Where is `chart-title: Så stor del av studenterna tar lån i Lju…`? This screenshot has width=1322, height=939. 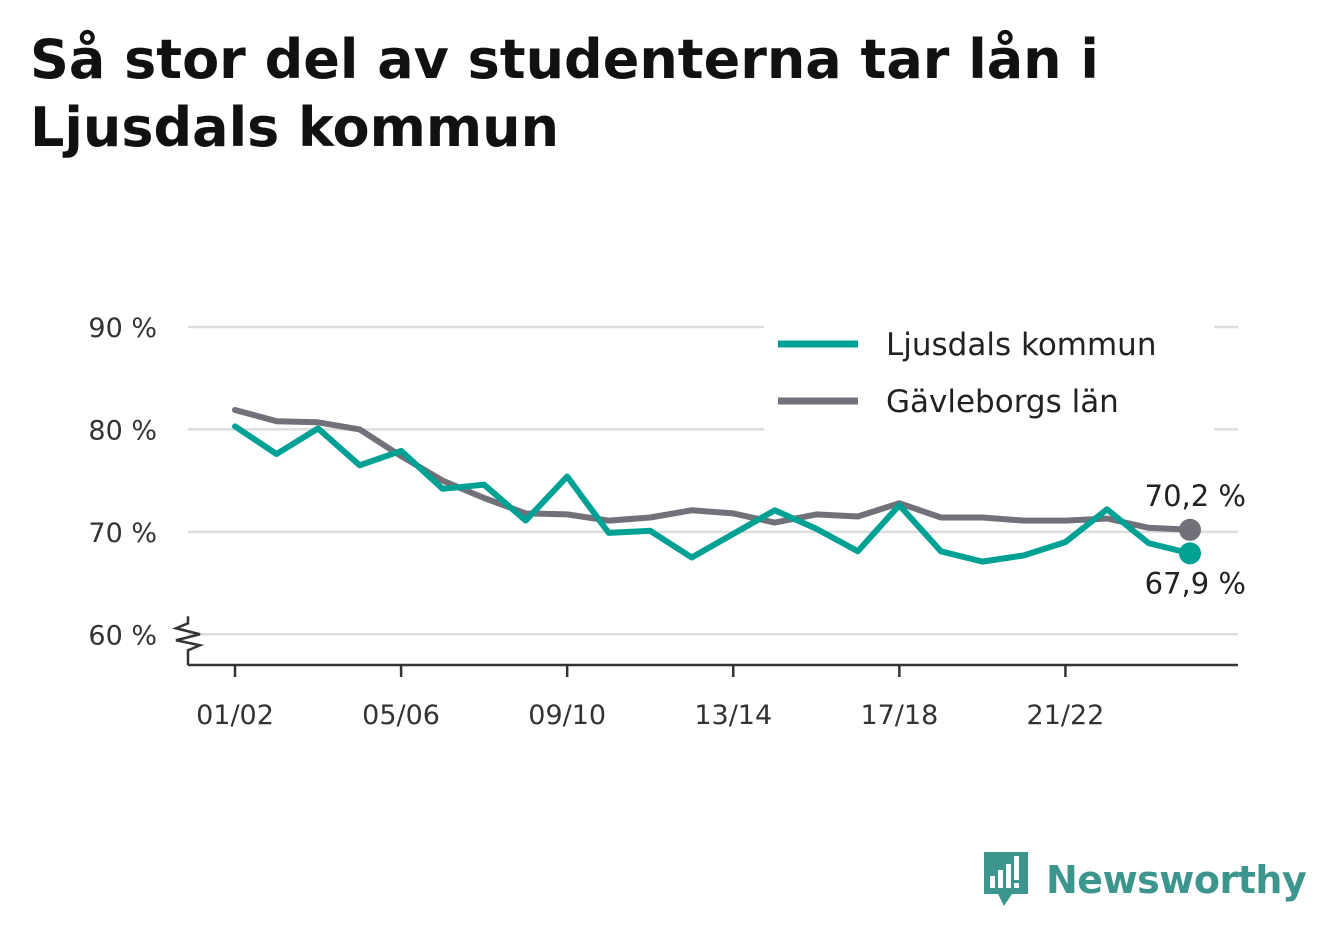 chart-title: Så stor del av studenterna tar lån i Lju… is located at coordinates (564, 93).